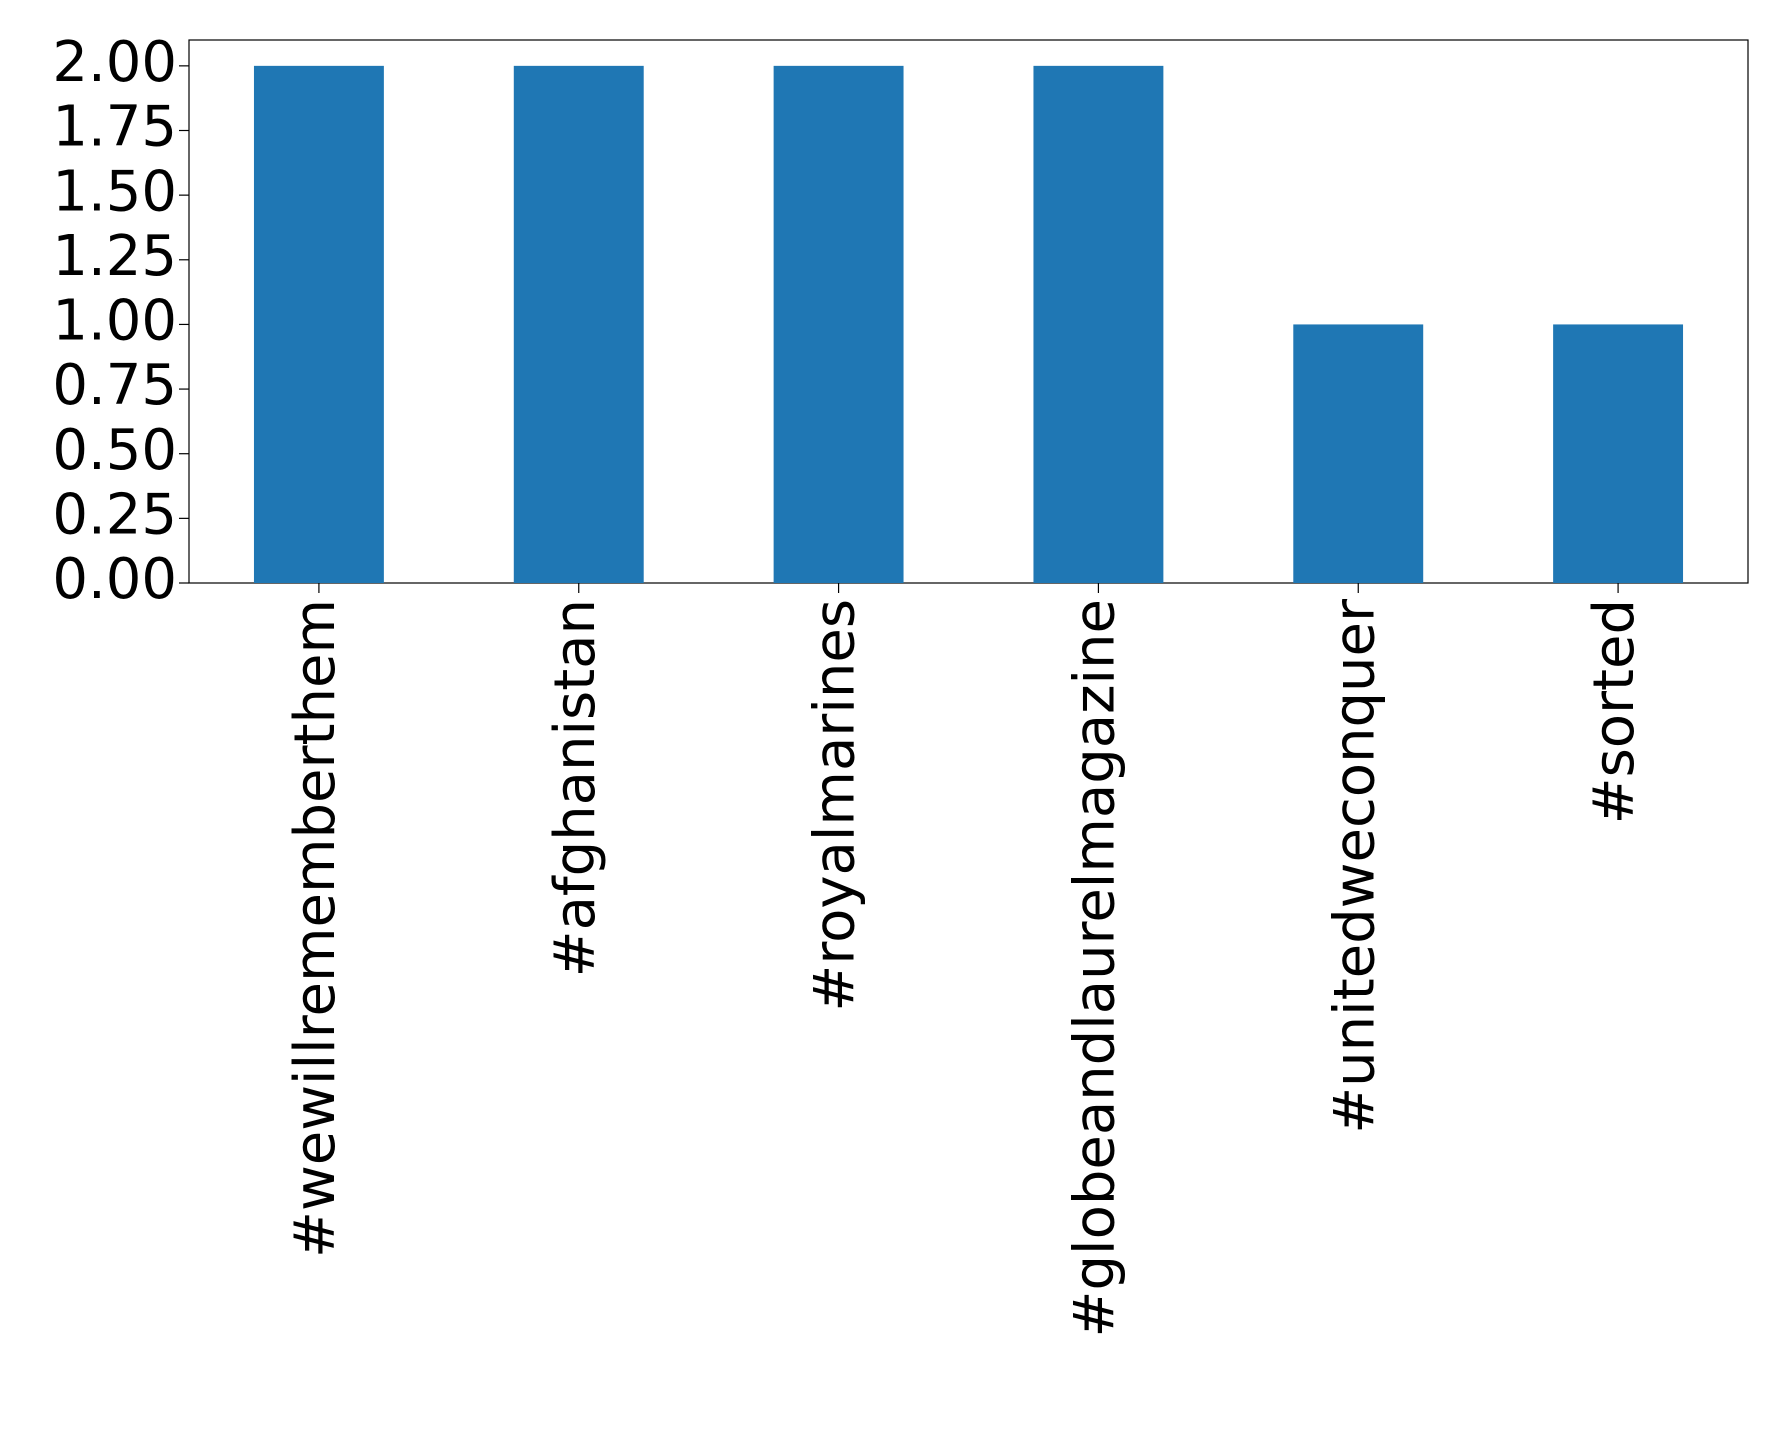 Image resolution: width=1778 pixels, height=1452 pixels. What do you see at coordinates (1095, 968) in the screenshot?
I see `x-tick-label: #globeandlaurelmagazine` at bounding box center [1095, 968].